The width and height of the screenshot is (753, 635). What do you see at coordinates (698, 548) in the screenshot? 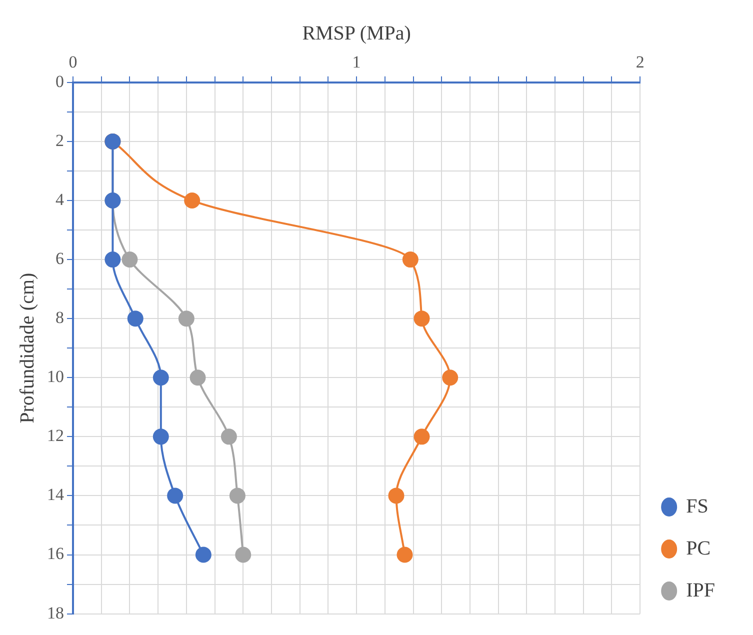
I see `legend-label: PC` at bounding box center [698, 548].